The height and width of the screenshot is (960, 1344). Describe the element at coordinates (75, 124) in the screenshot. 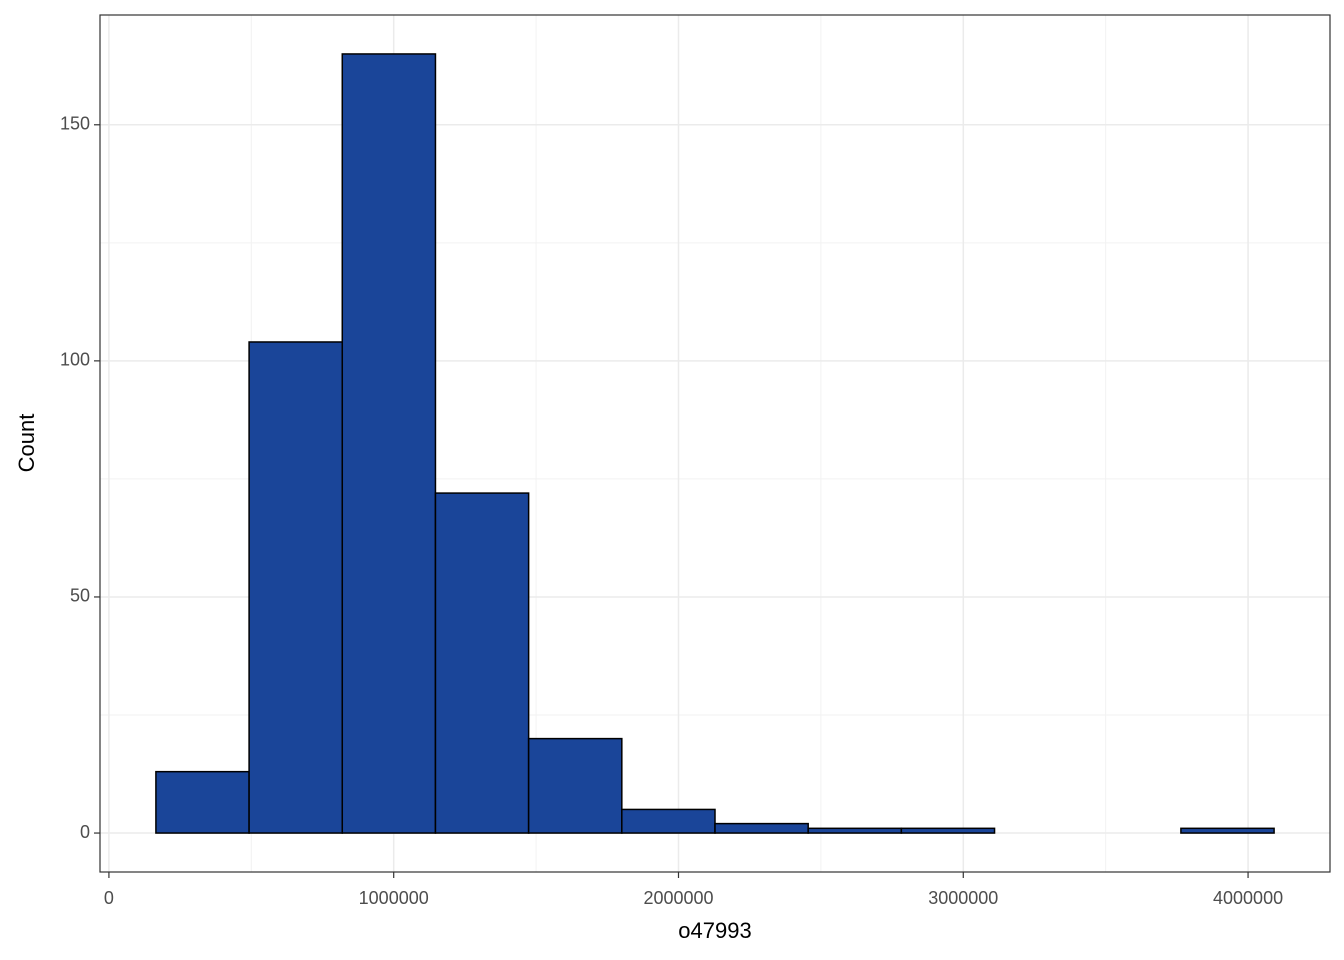

I see `y-tick-label: 150` at that location.